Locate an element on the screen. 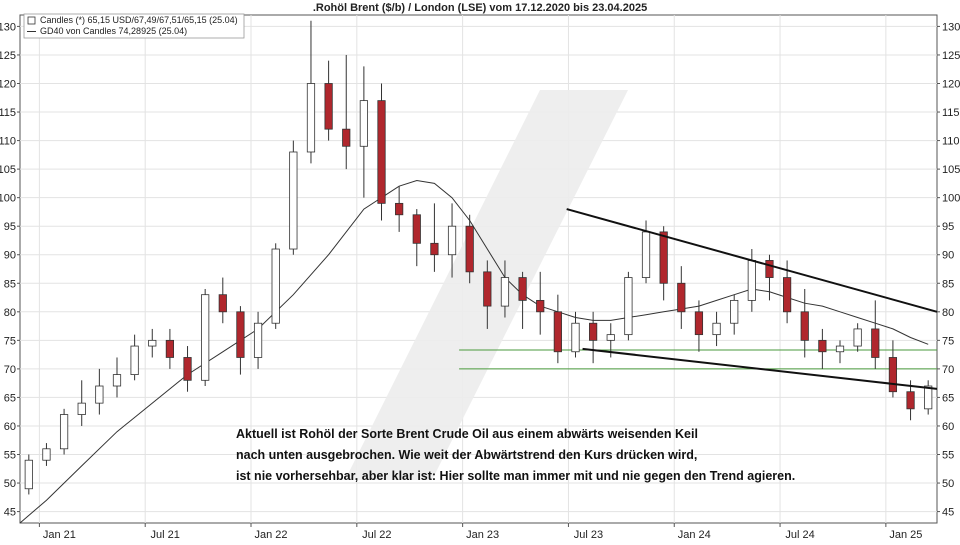 This screenshot has width=960, height=545. y-tick-label-left: 115 is located at coordinates (8, 113).